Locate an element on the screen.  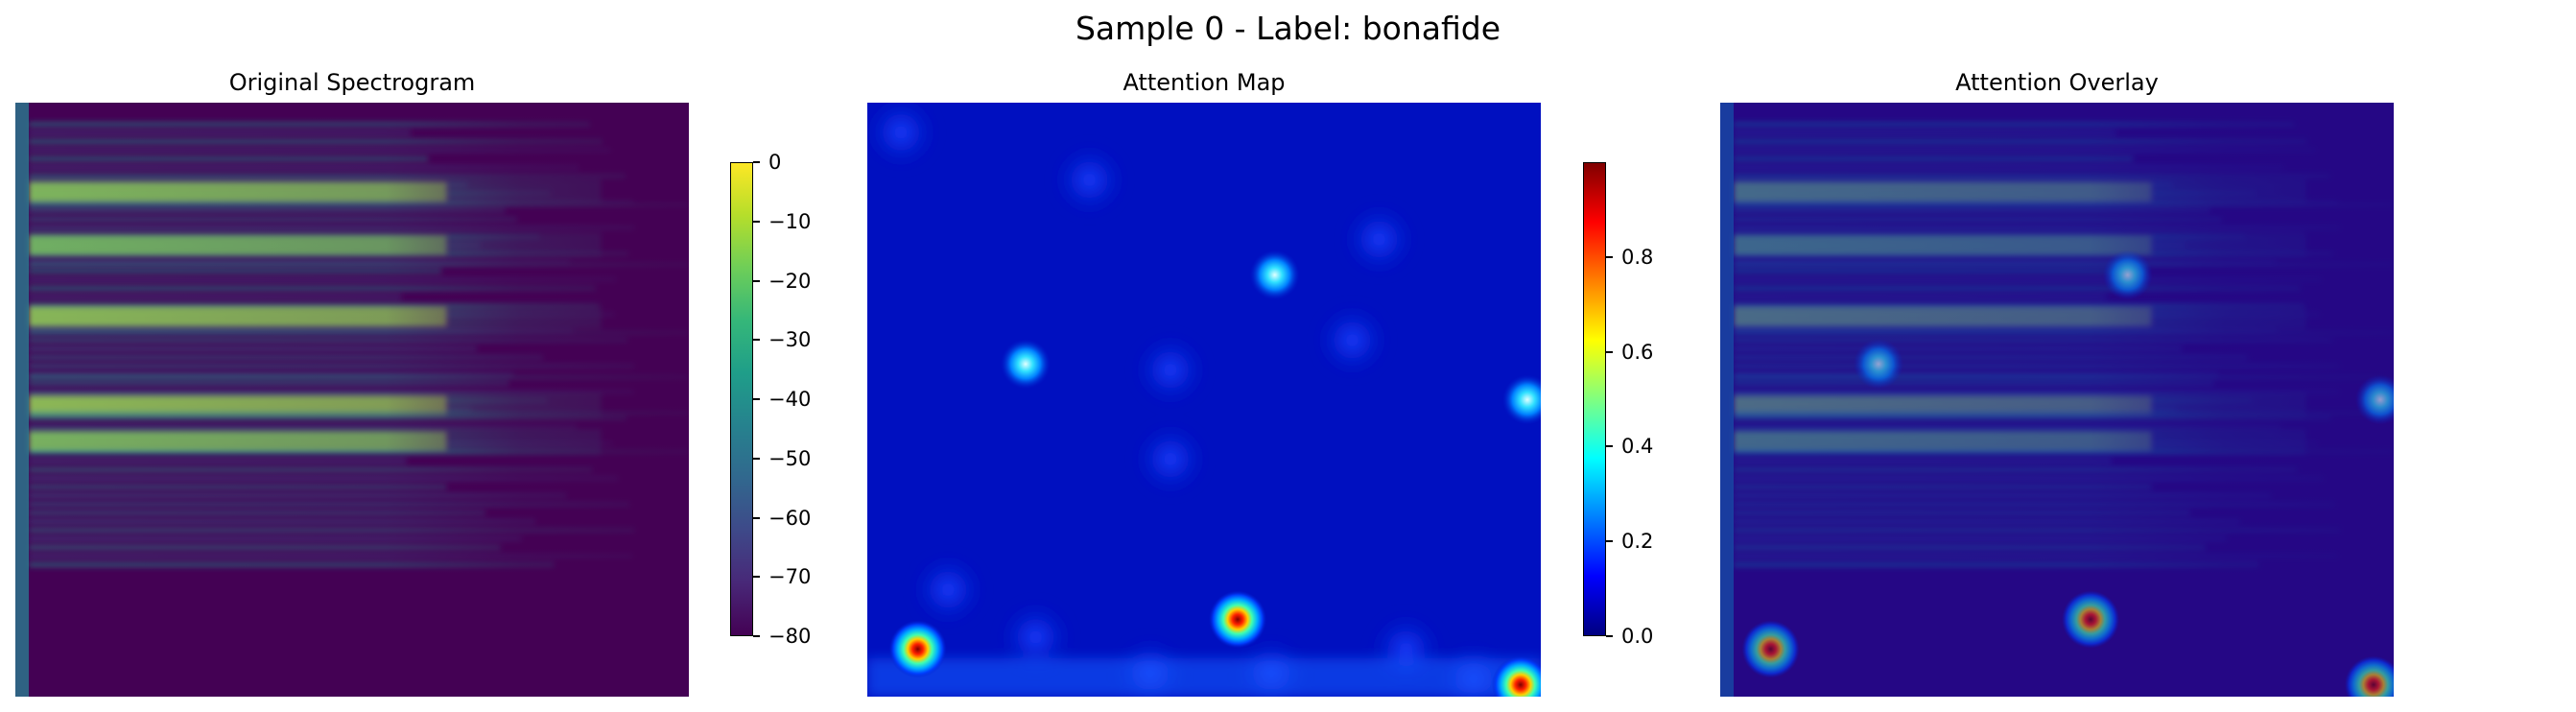
cbar1-tick: −10 is located at coordinates (790, 221).